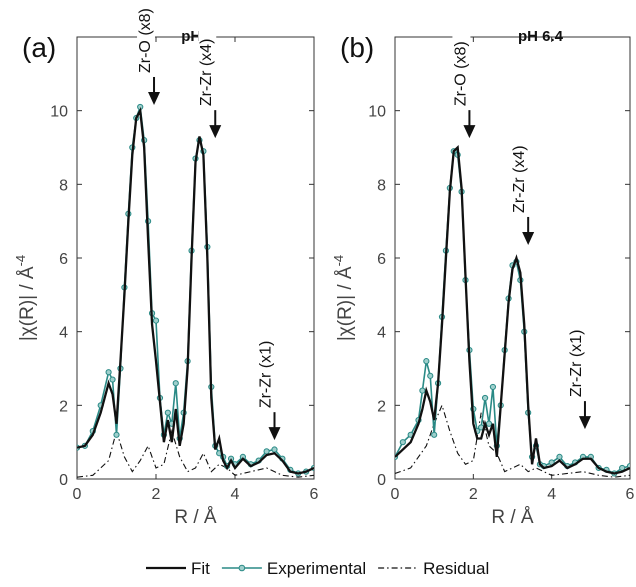 This screenshot has height=587, width=636. Describe the element at coordinates (541, 36) in the screenshot. I see `panel-title: pH 6.4` at that location.